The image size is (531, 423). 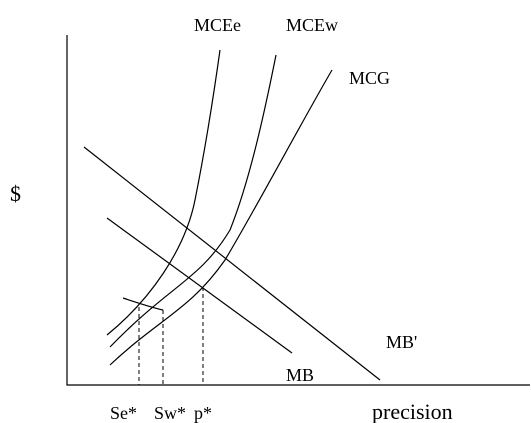 What do you see at coordinates (15, 193) in the screenshot?
I see `y-axis-label: $` at bounding box center [15, 193].